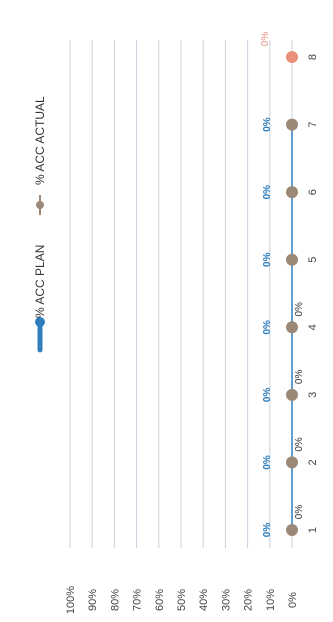  What do you see at coordinates (40, 322) in the screenshot?
I see `legend-marker-plan` at bounding box center [40, 322].